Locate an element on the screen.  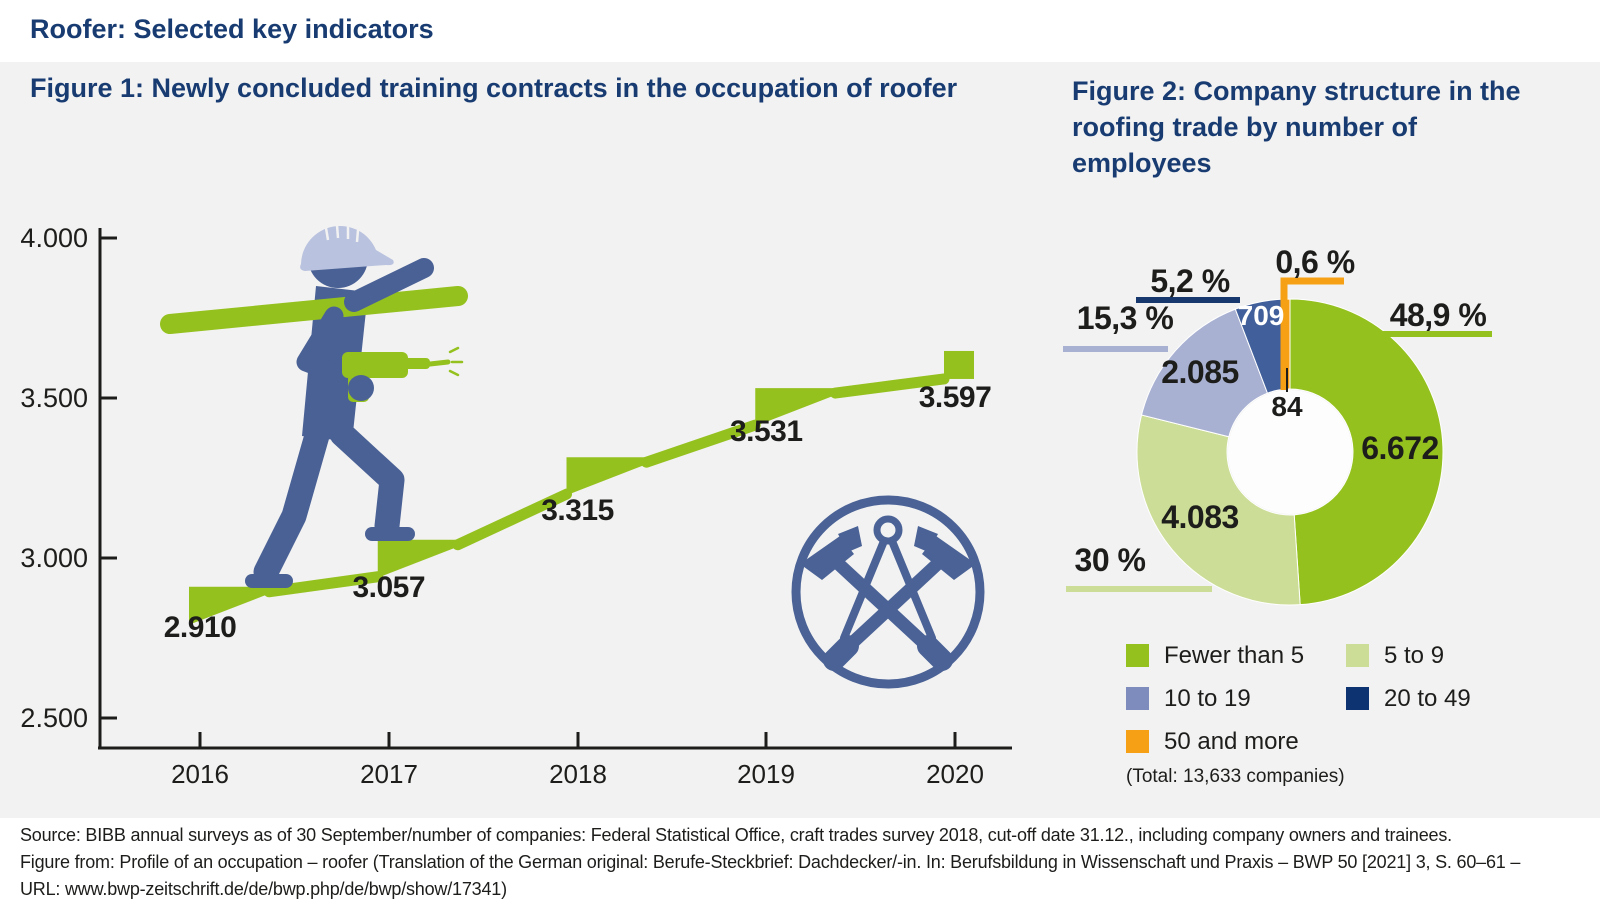
legend-label: Fewer than 5 is located at coordinates (1234, 655).